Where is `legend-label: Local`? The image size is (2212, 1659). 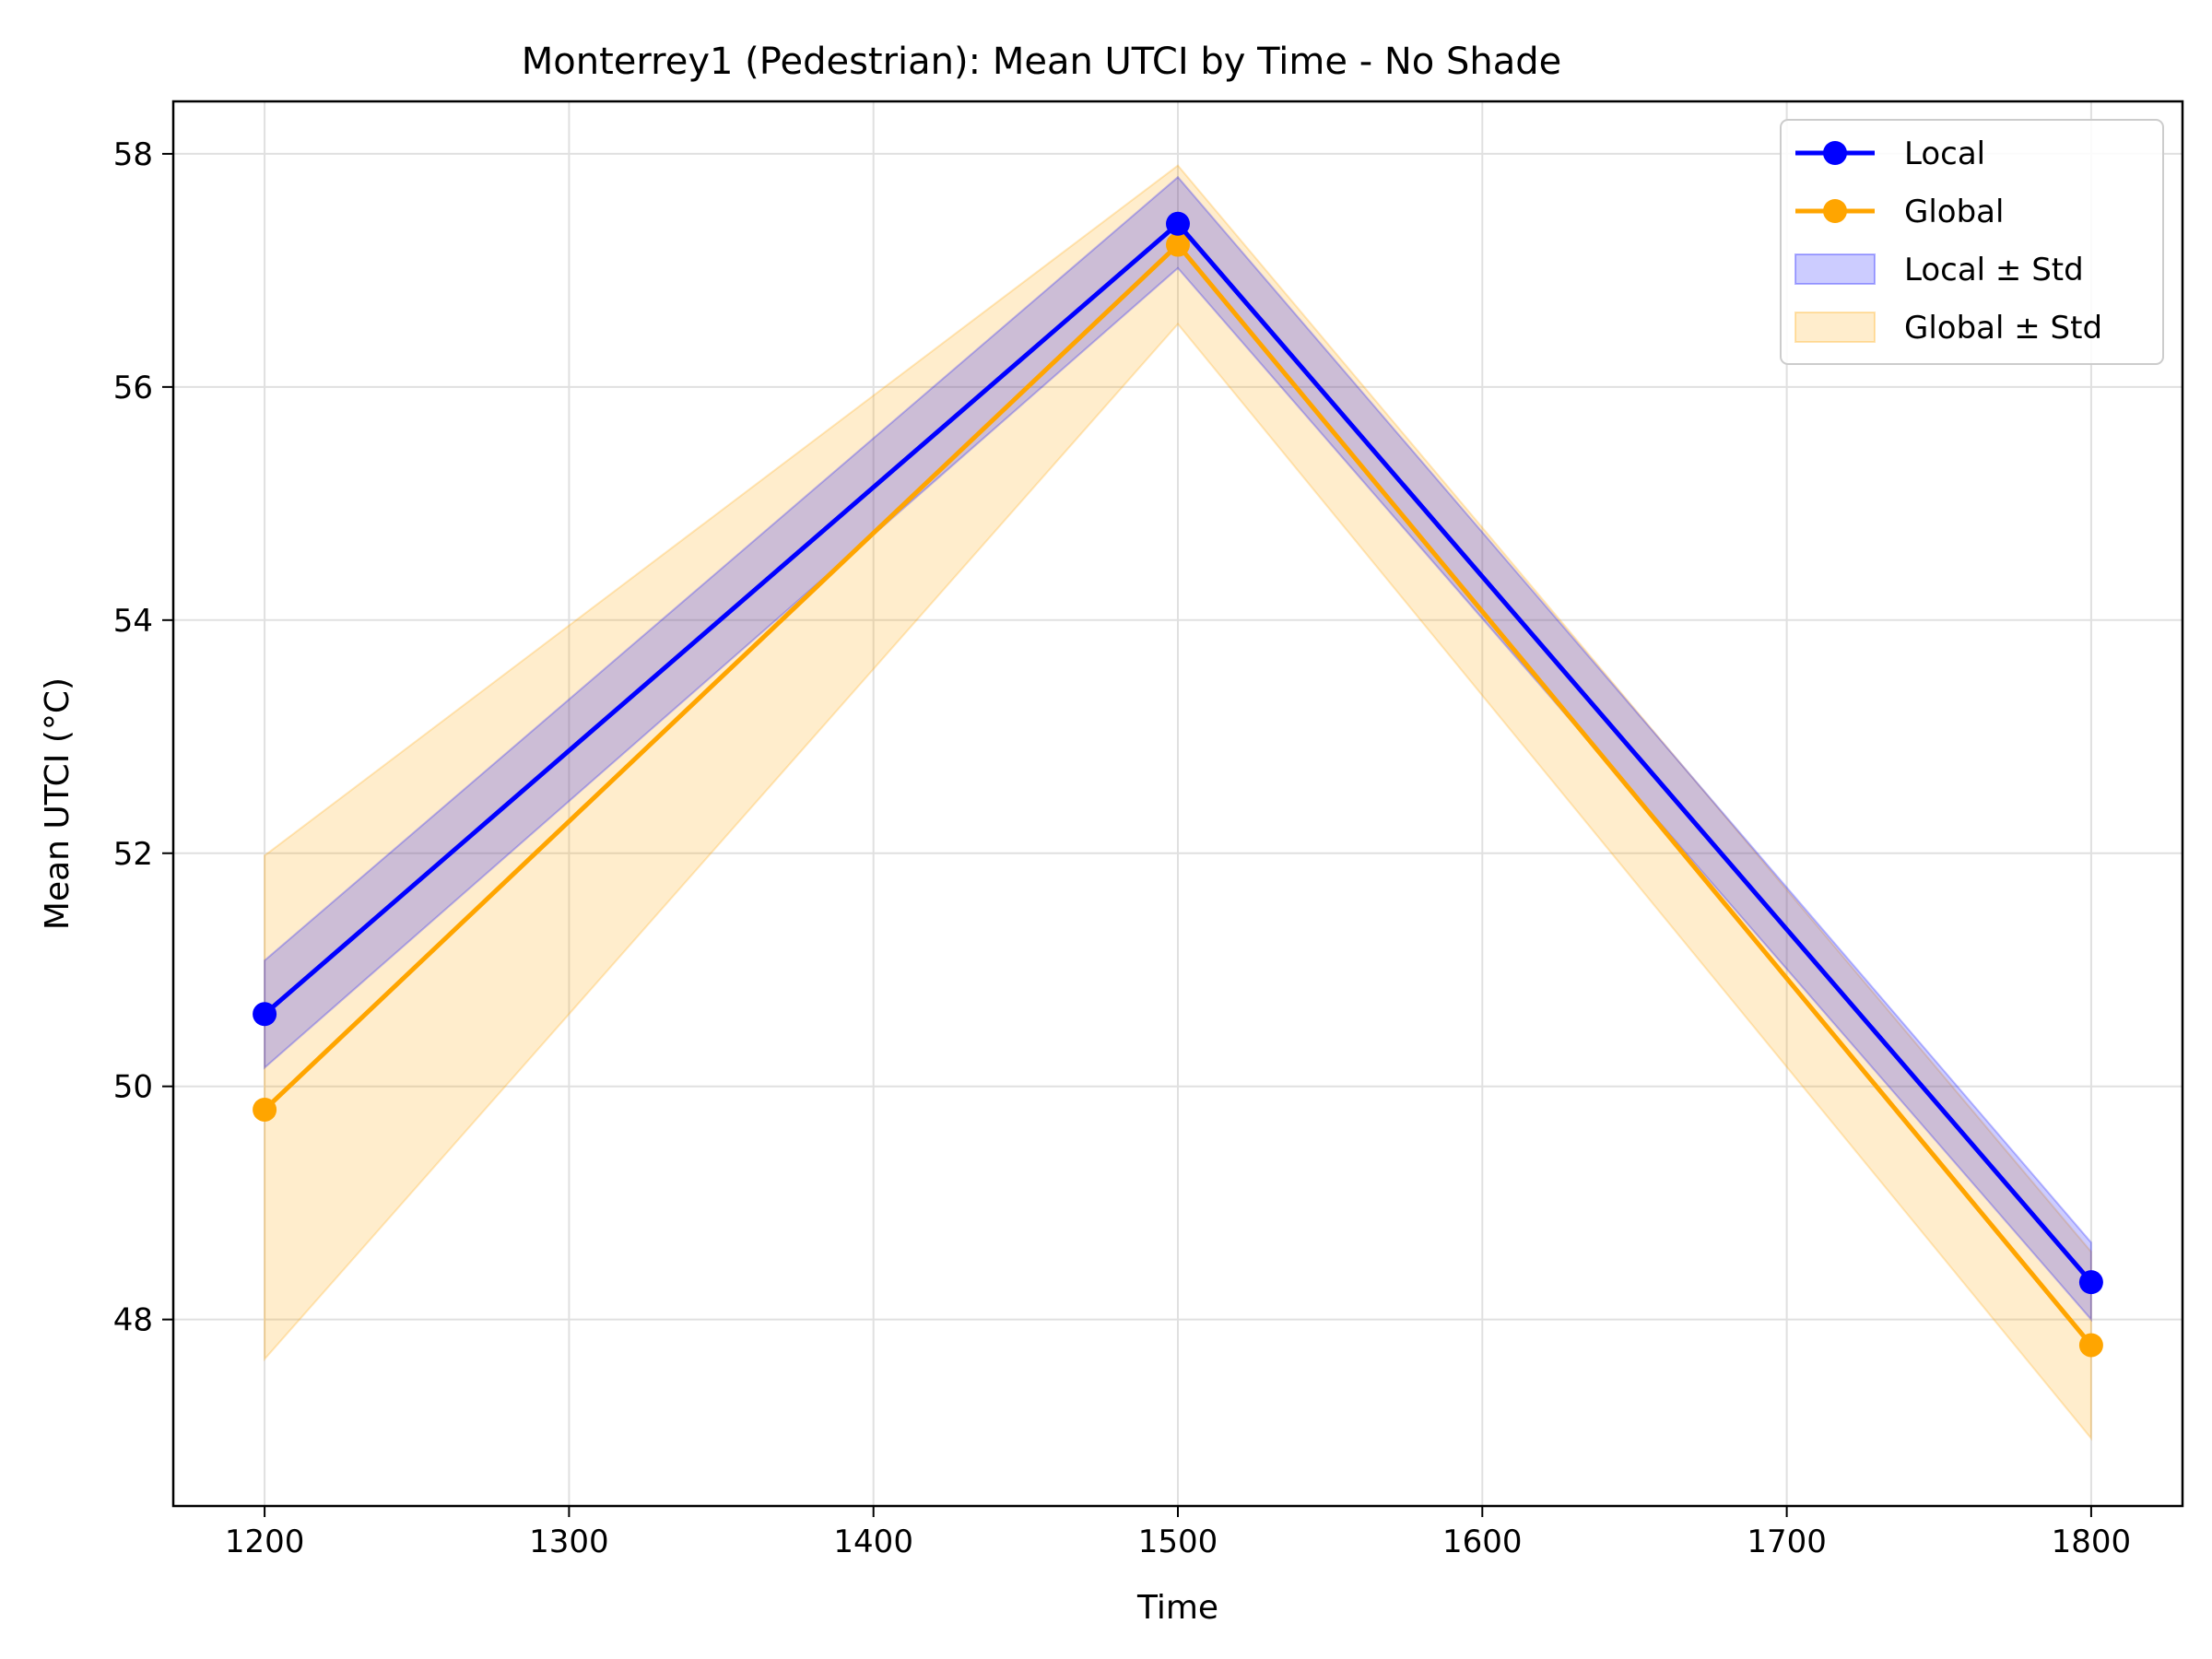 legend-label: Local is located at coordinates (1944, 153).